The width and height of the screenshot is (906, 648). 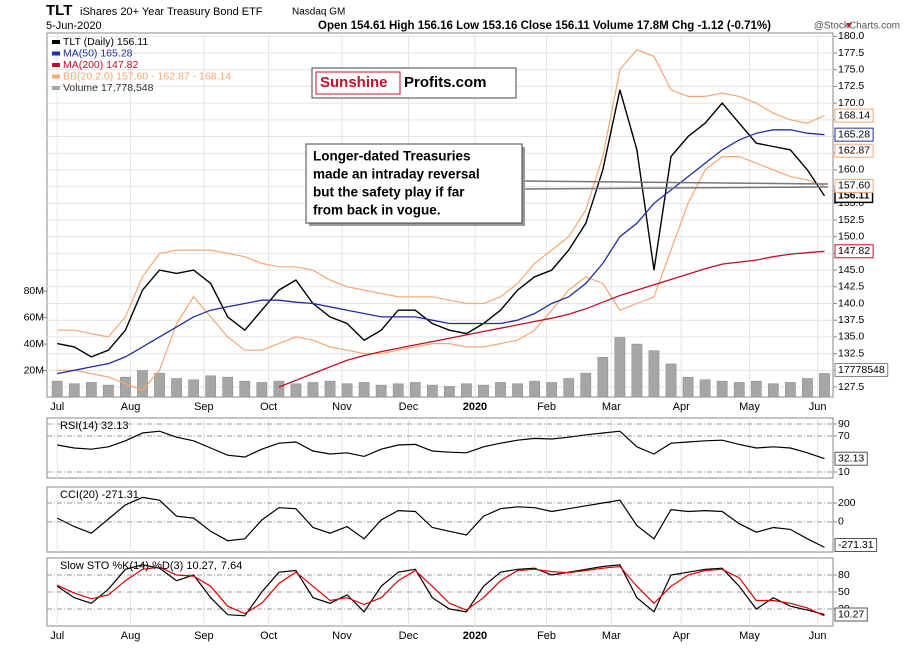 What do you see at coordinates (100, 65) in the screenshot?
I see `legend-entry: MA(200) 147.82` at bounding box center [100, 65].